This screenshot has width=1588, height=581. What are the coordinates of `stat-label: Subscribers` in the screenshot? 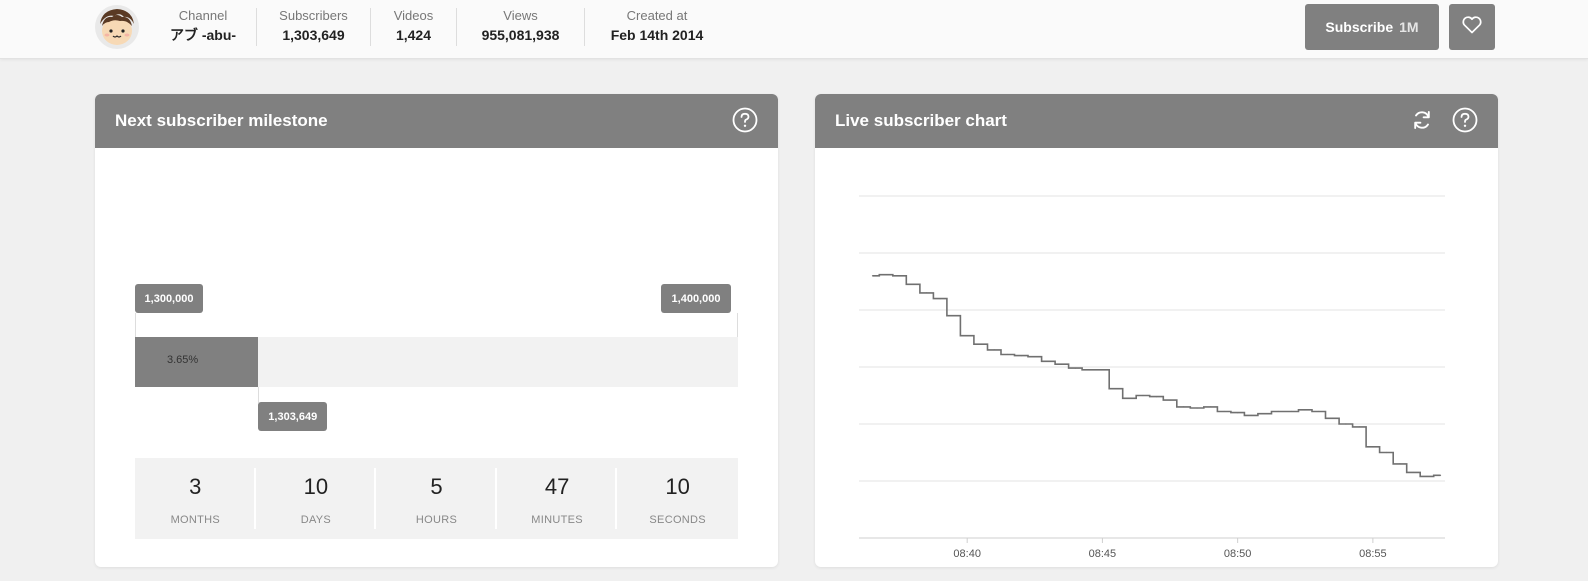 It's located at (313, 15).